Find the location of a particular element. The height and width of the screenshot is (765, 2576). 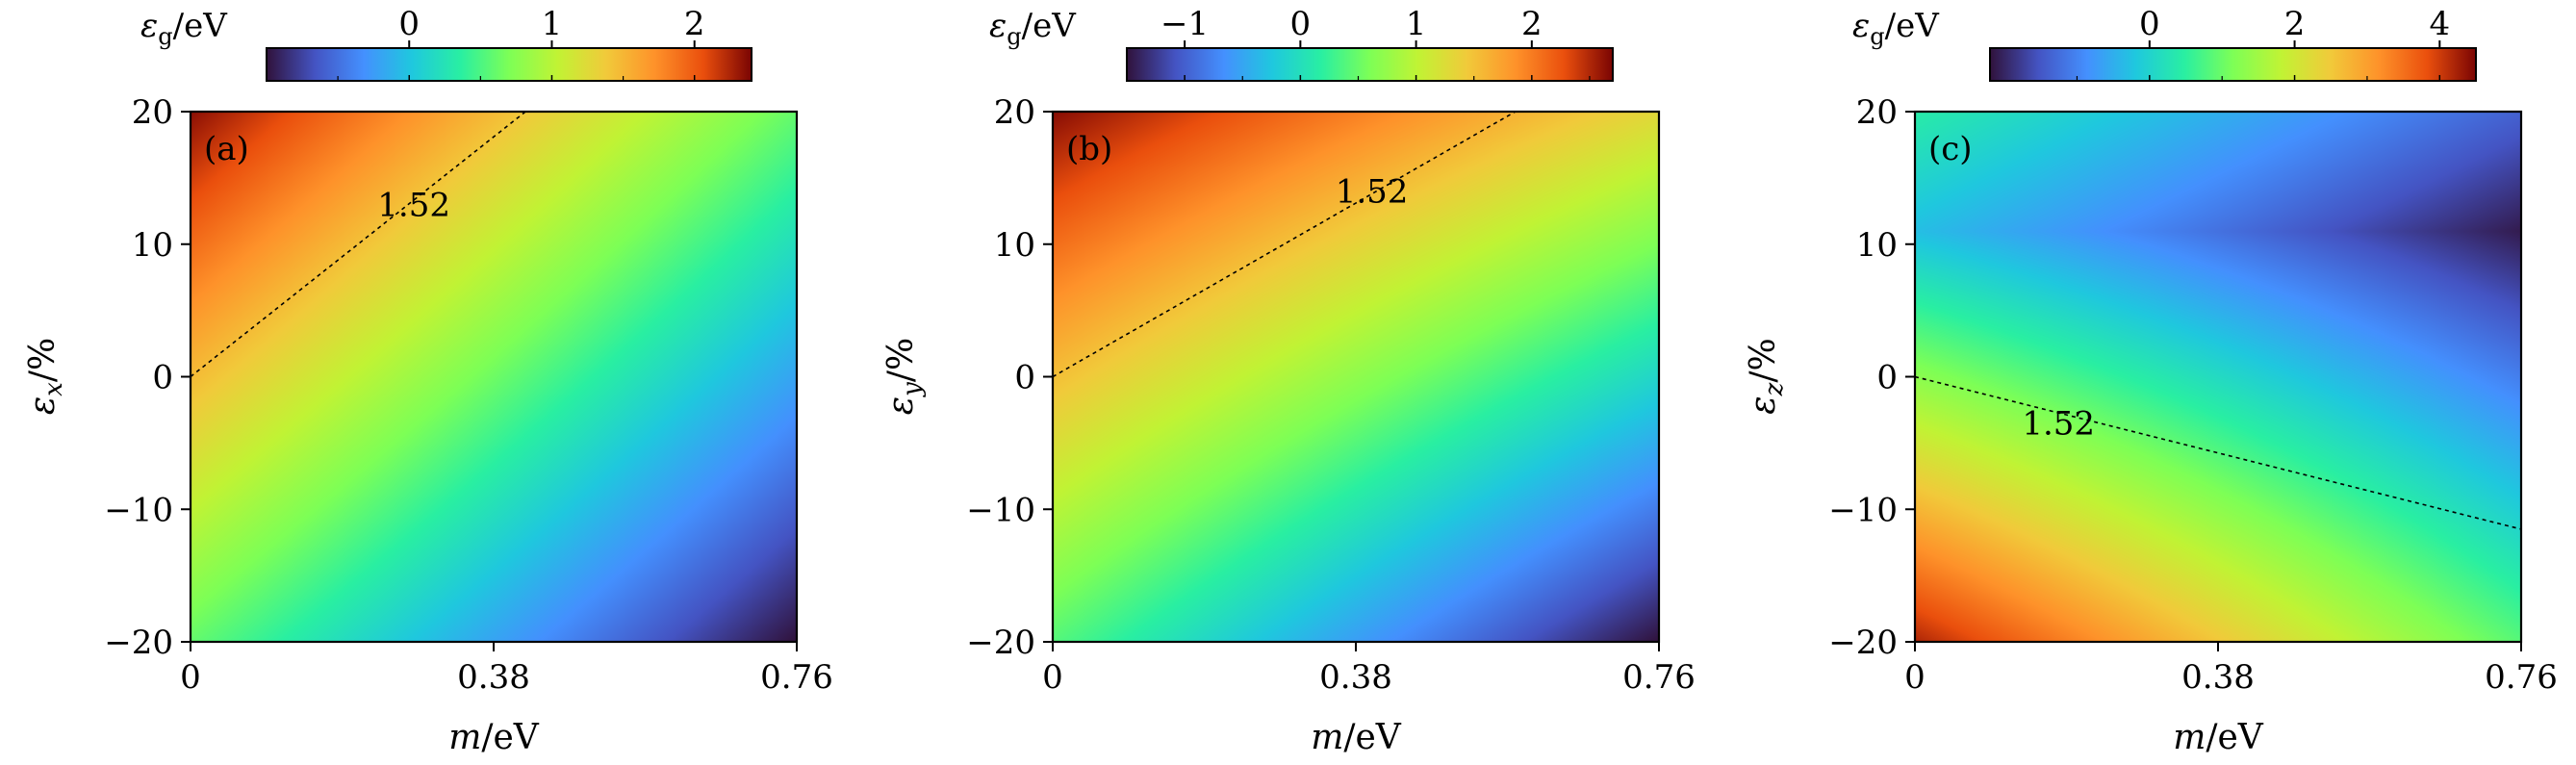

panel-label: (b) is located at coordinates (1089, 149).